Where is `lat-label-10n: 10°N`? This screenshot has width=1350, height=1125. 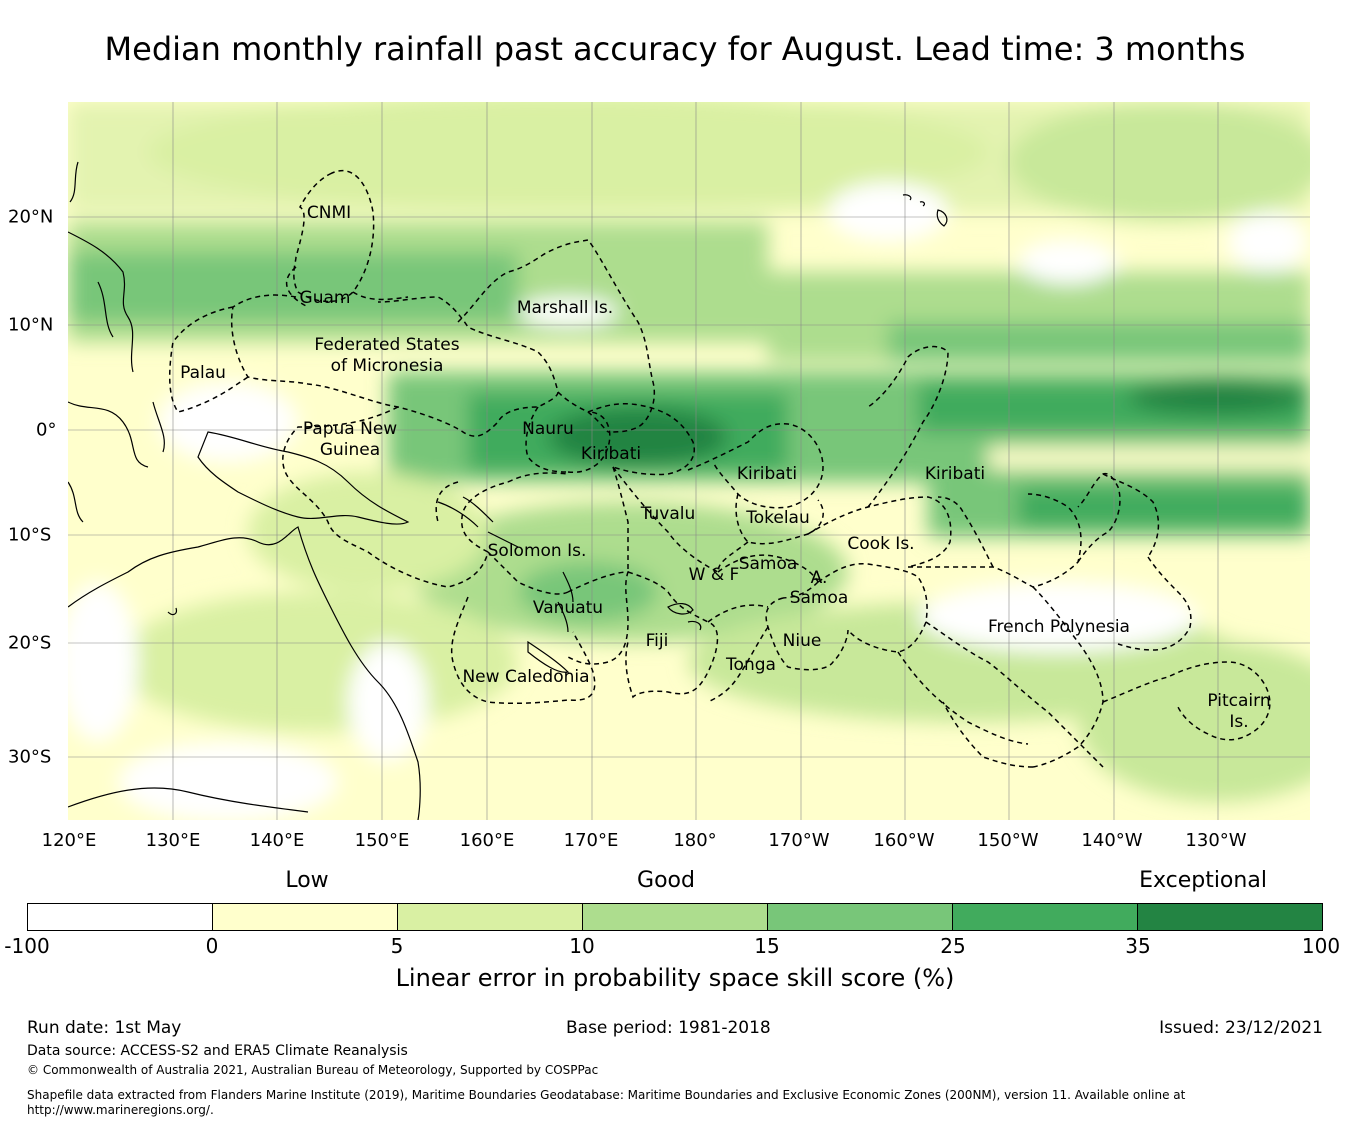
lat-label-10n: 10°N is located at coordinates (31, 325).